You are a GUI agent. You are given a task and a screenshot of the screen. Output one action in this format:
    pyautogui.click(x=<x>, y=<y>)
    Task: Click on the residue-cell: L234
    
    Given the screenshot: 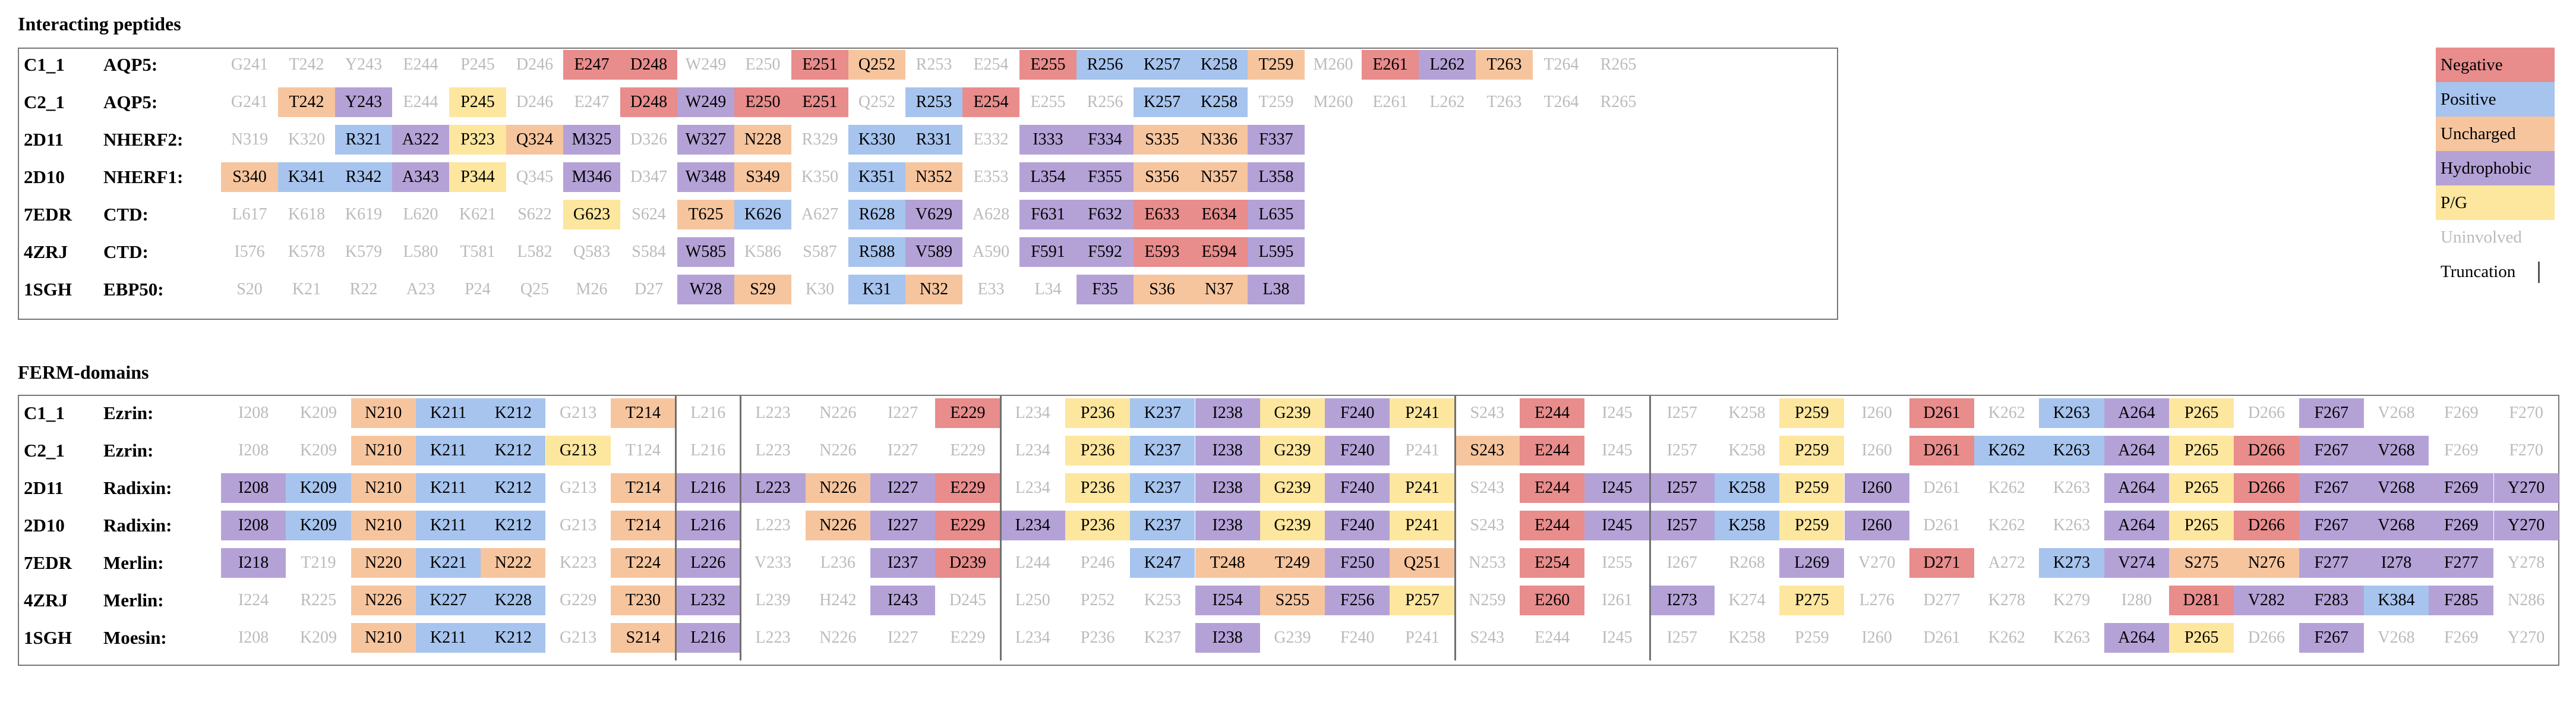 What is the action you would take?
    pyautogui.click(x=1032, y=525)
    